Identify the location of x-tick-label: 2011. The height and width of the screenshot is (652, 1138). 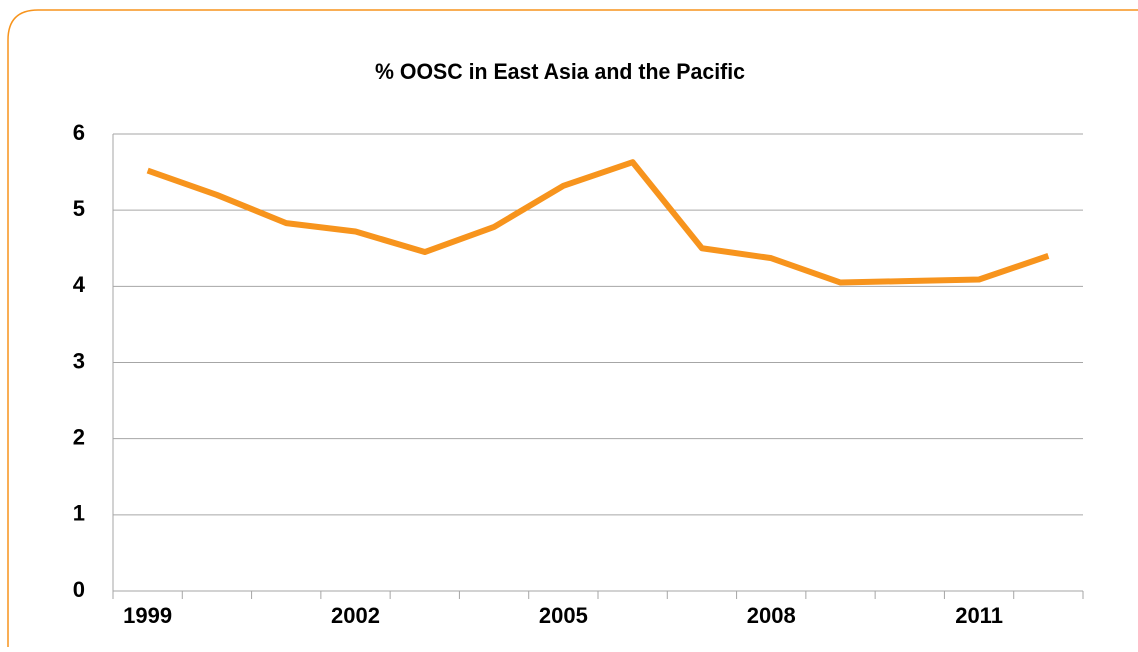
(979, 615).